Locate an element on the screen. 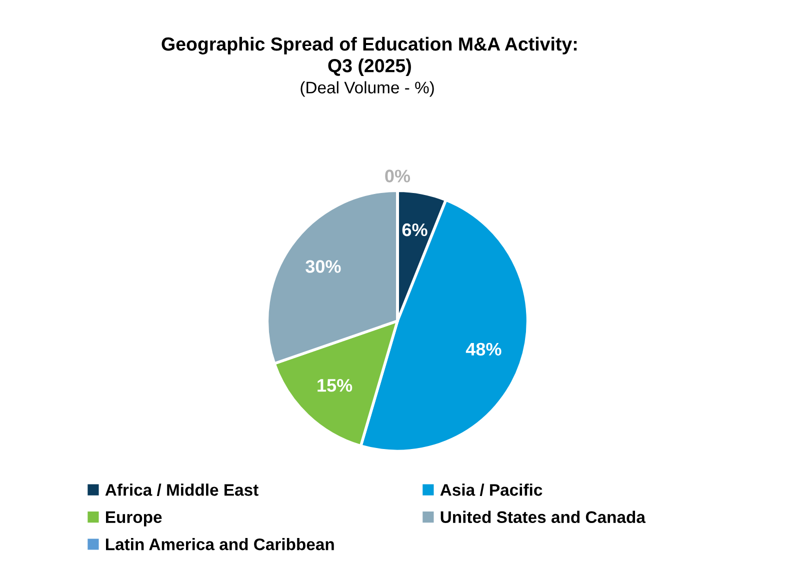 Image resolution: width=795 pixels, height=568 pixels. legend-label: Africa / Middle East is located at coordinates (181, 490).